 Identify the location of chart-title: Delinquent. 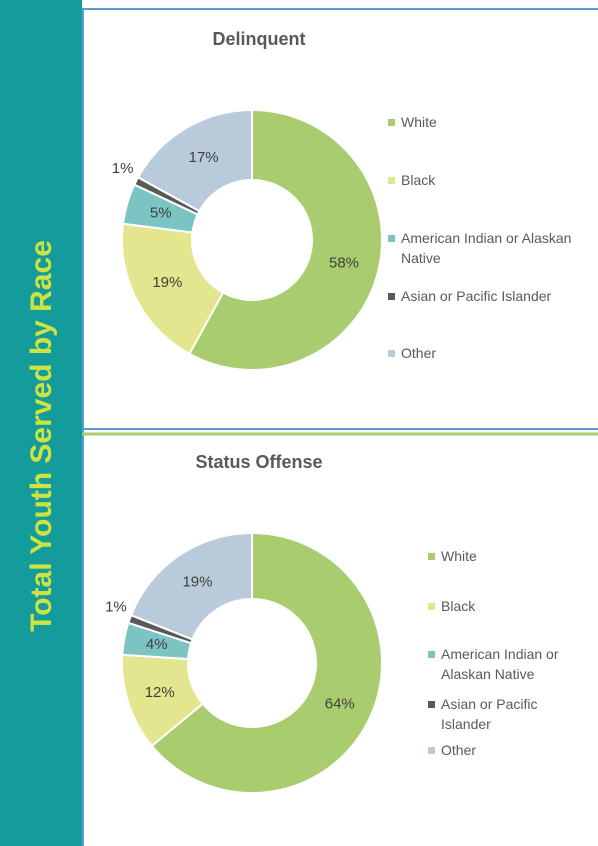
(259, 39).